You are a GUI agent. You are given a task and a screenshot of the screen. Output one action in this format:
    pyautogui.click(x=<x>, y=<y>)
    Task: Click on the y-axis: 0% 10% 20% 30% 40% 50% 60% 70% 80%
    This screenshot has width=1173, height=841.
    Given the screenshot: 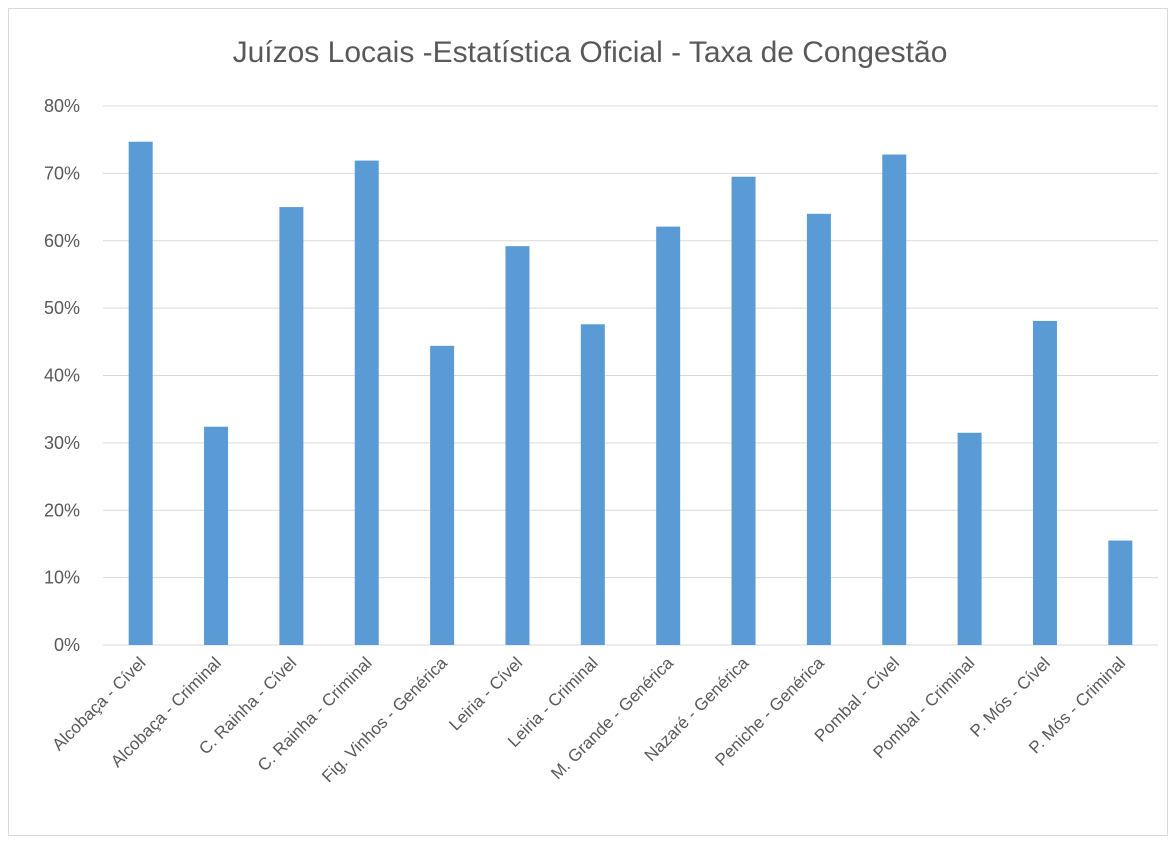 What is the action you would take?
    pyautogui.click(x=62, y=375)
    